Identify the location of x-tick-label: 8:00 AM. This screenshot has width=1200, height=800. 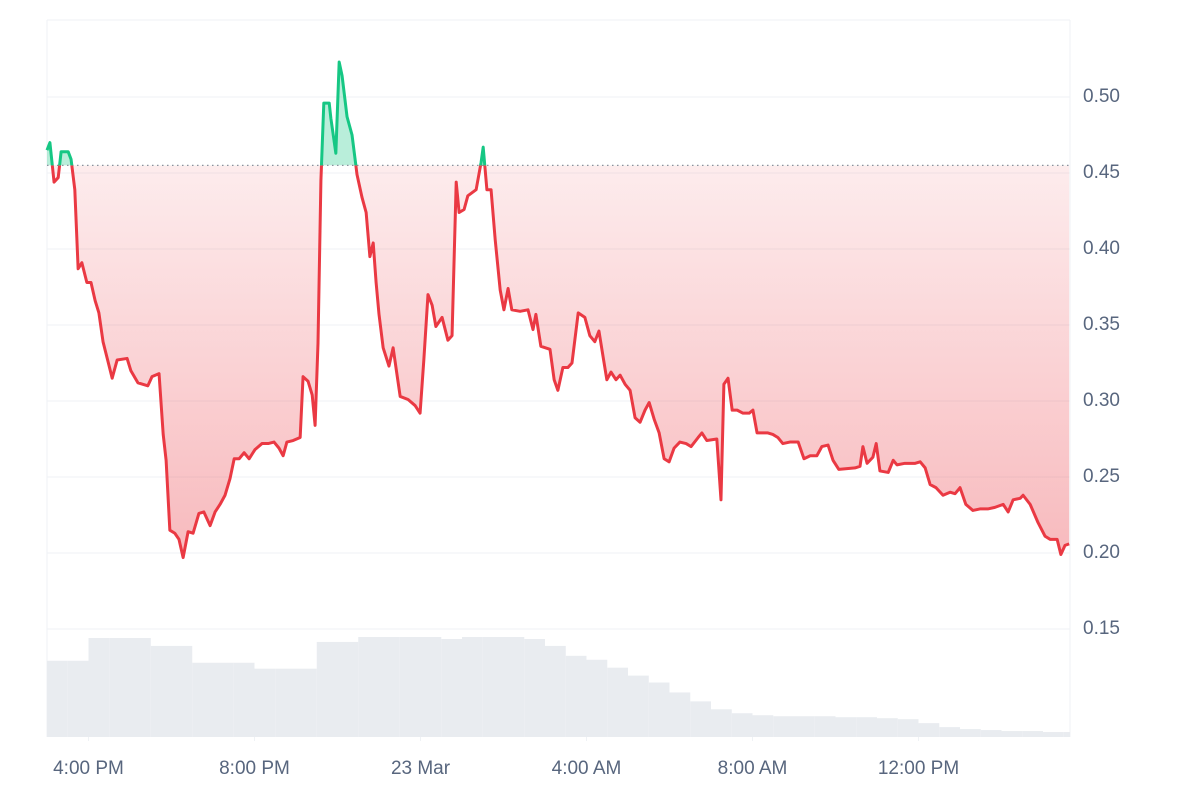
(753, 768).